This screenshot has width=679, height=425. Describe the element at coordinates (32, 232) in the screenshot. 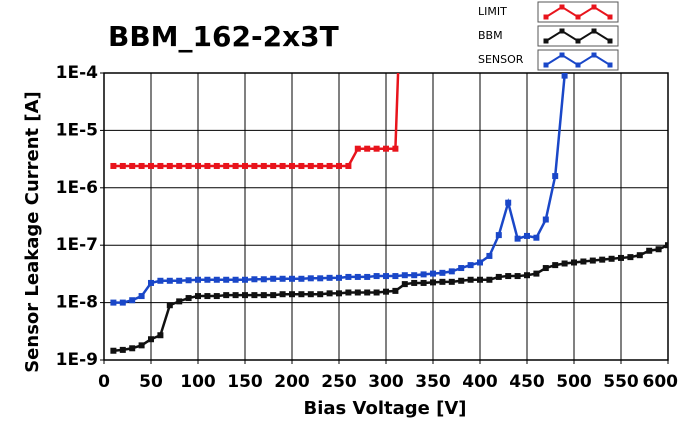

I see `y-axis-label: Sensor Leakage Current [A]` at that location.